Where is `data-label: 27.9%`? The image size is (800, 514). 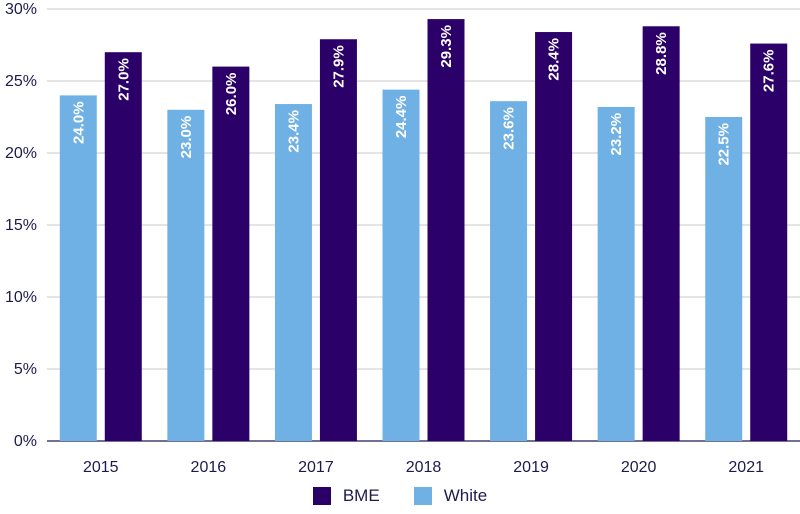 data-label: 27.9% is located at coordinates (338, 66).